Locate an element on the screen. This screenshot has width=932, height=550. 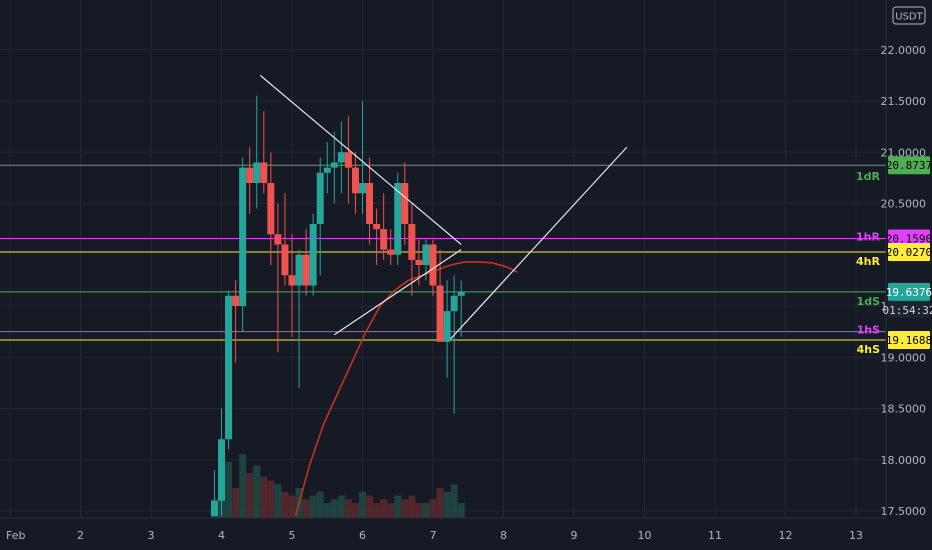
y-tick-label: 22.0000 is located at coordinates (904, 50).